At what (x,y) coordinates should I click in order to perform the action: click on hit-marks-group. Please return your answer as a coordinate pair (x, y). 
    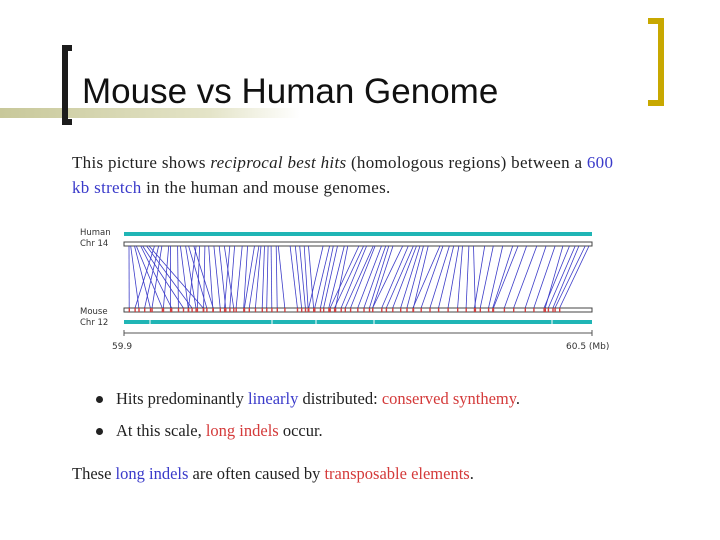
    Looking at the image, I should click on (344, 310).